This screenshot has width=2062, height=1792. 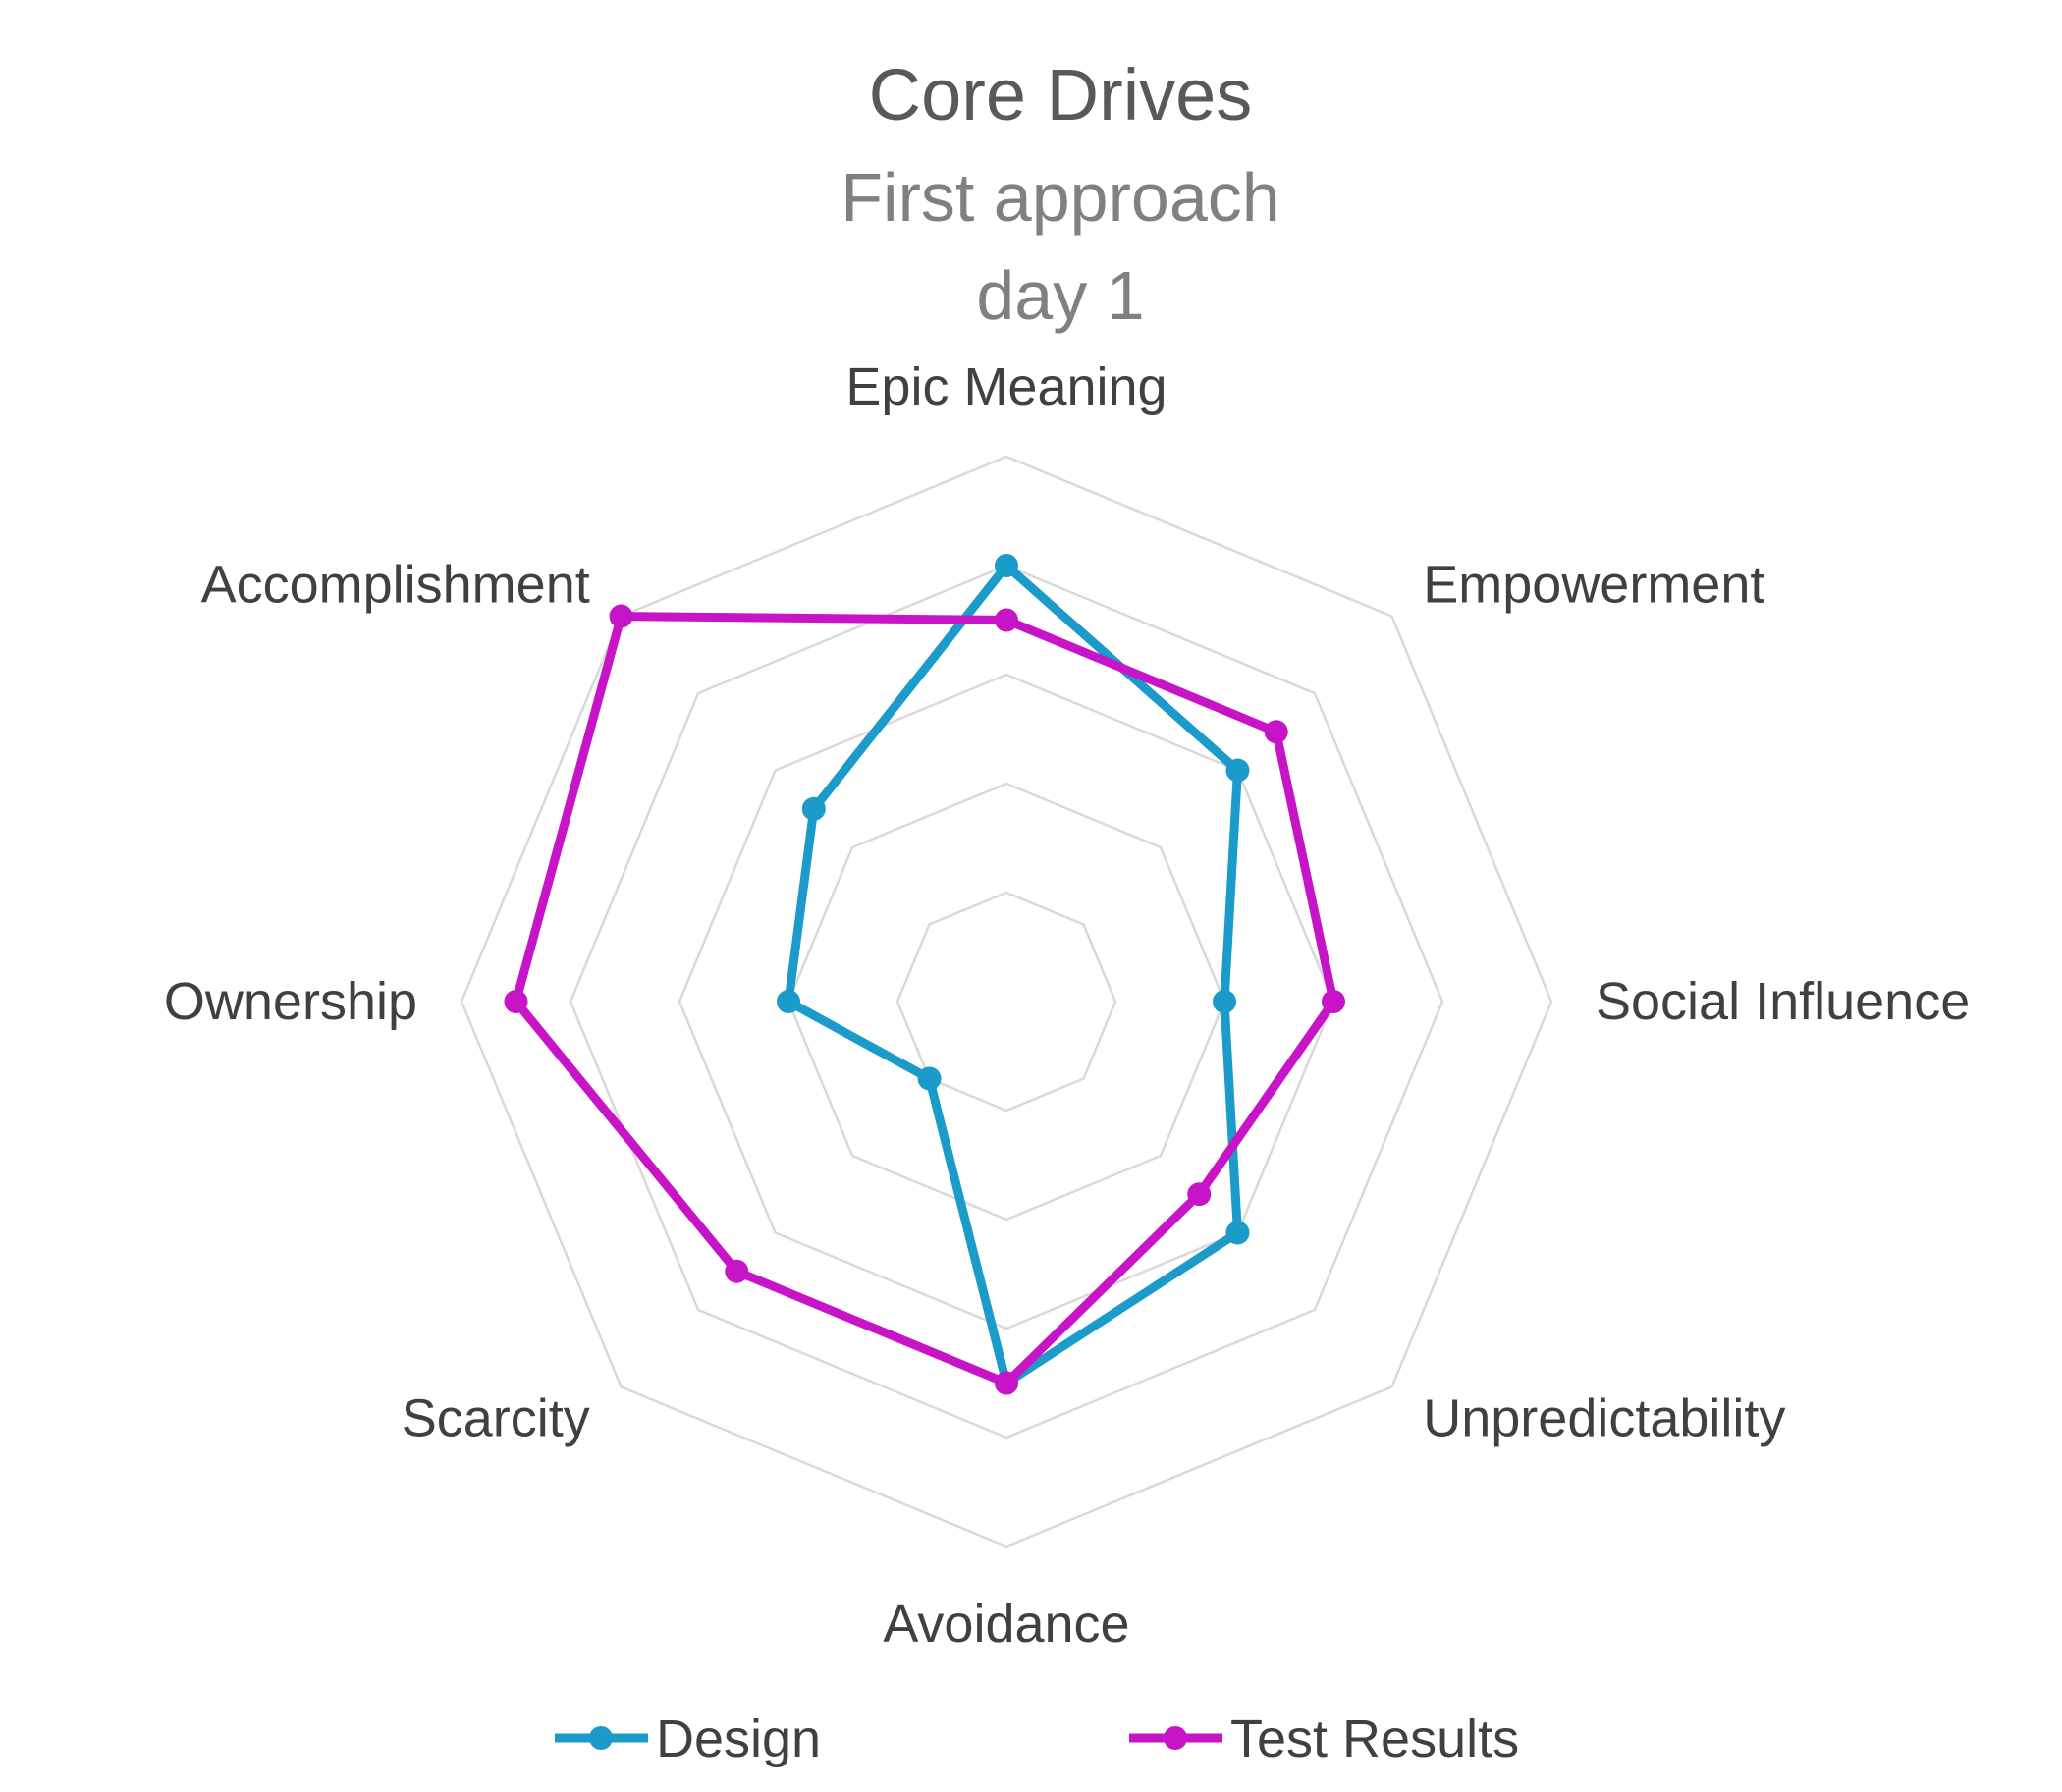 I want to click on point-test-results-unpredictability, so click(x=1200, y=1194).